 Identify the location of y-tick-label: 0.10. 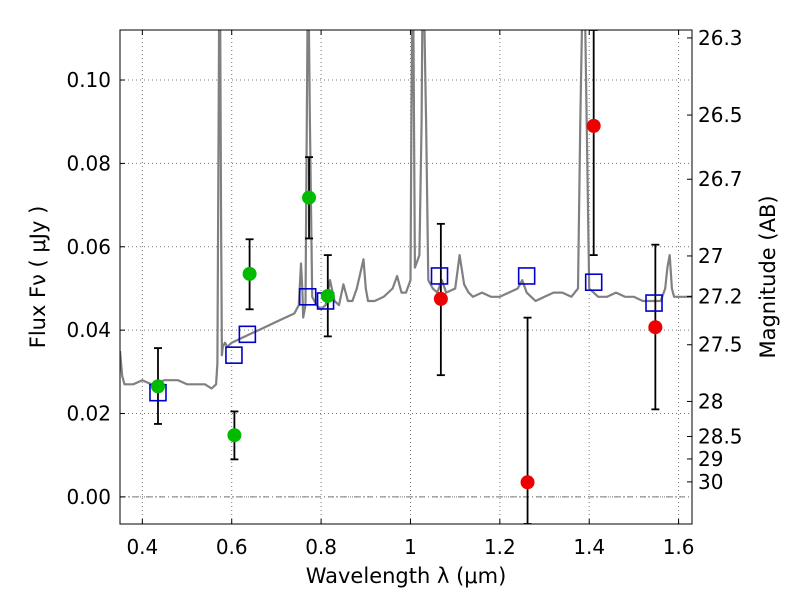
(88, 80).